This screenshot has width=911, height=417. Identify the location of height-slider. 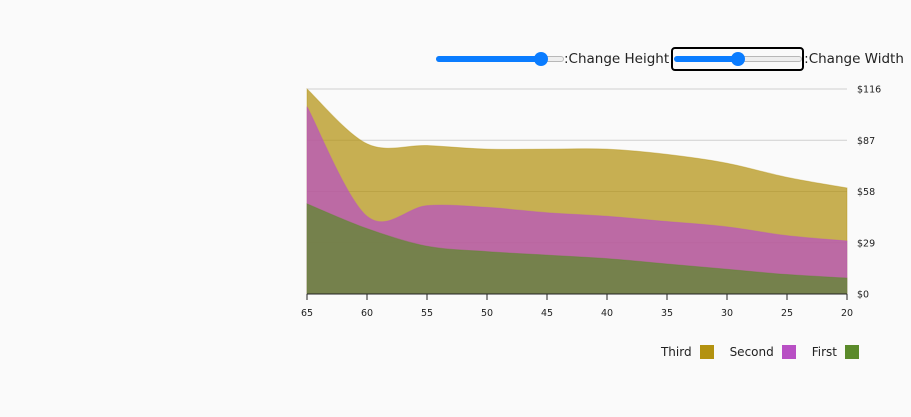
(500, 59).